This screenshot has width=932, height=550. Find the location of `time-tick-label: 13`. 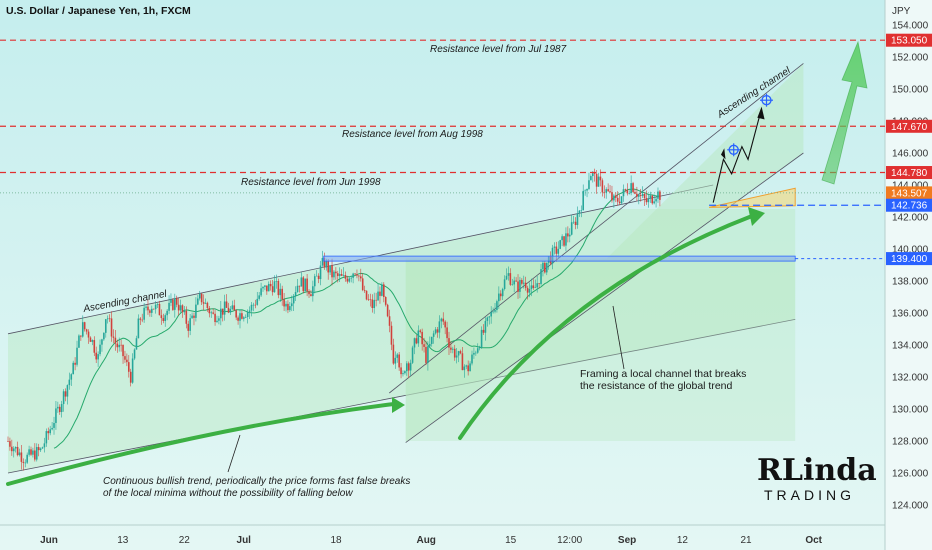

time-tick-label: 13 is located at coordinates (123, 540).